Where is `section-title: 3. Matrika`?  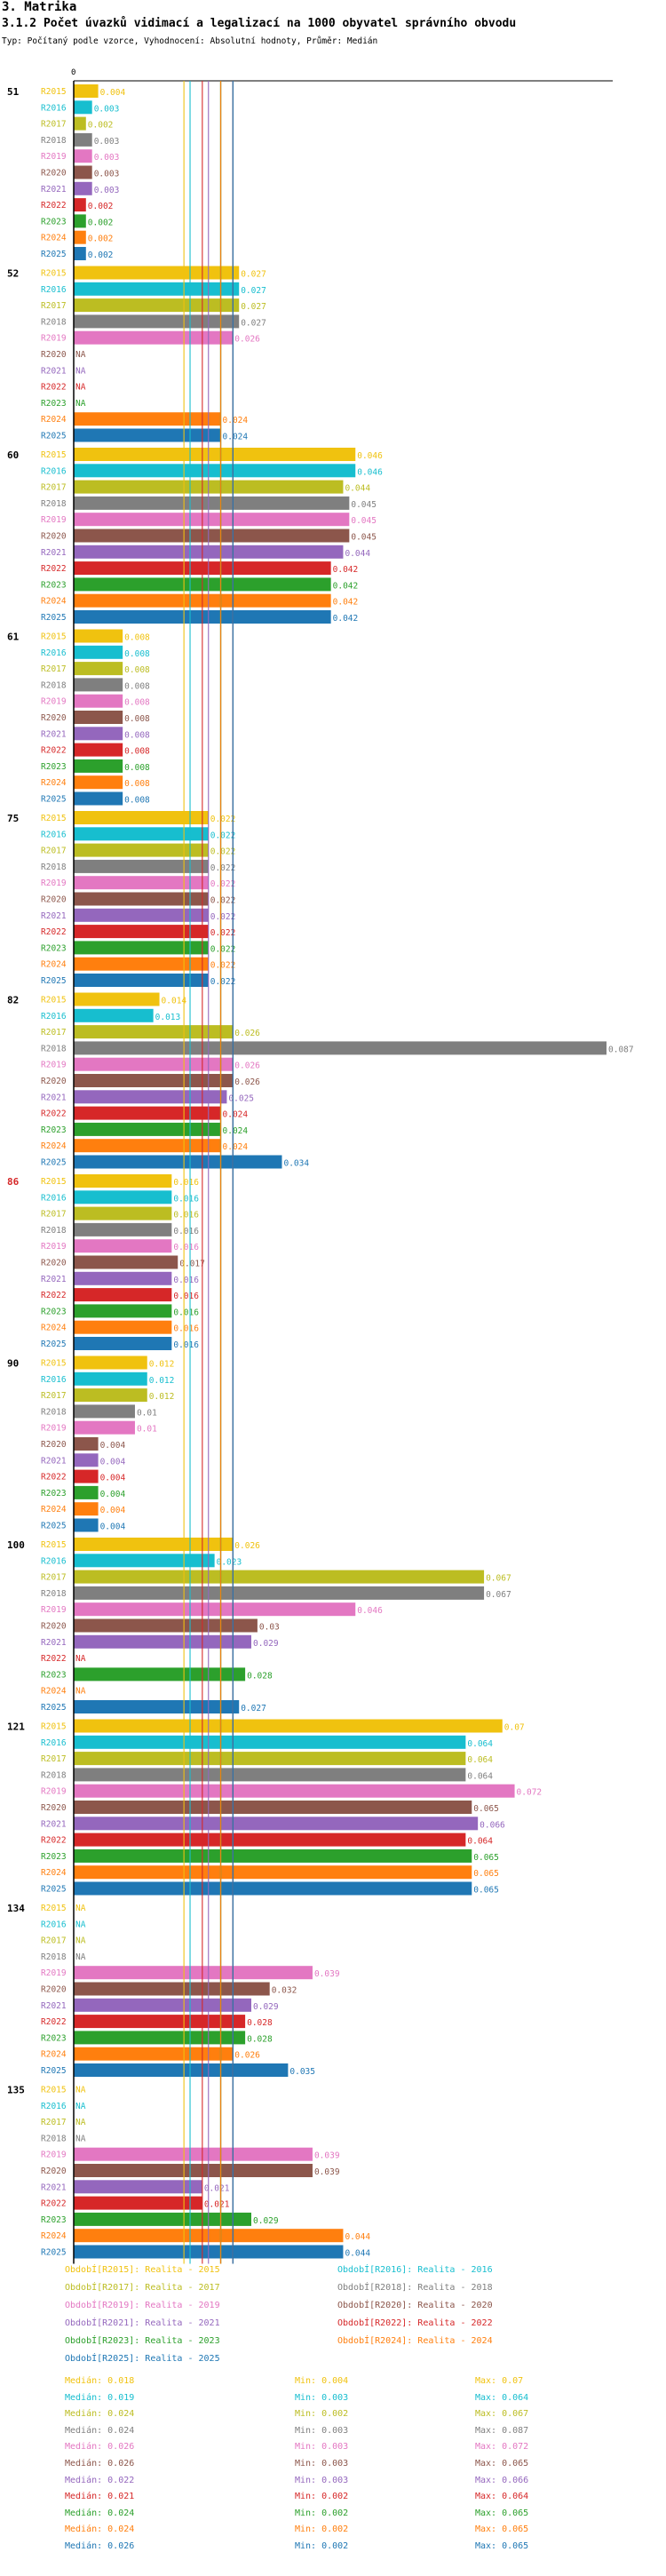
section-title: 3. Matrika is located at coordinates (39, 7).